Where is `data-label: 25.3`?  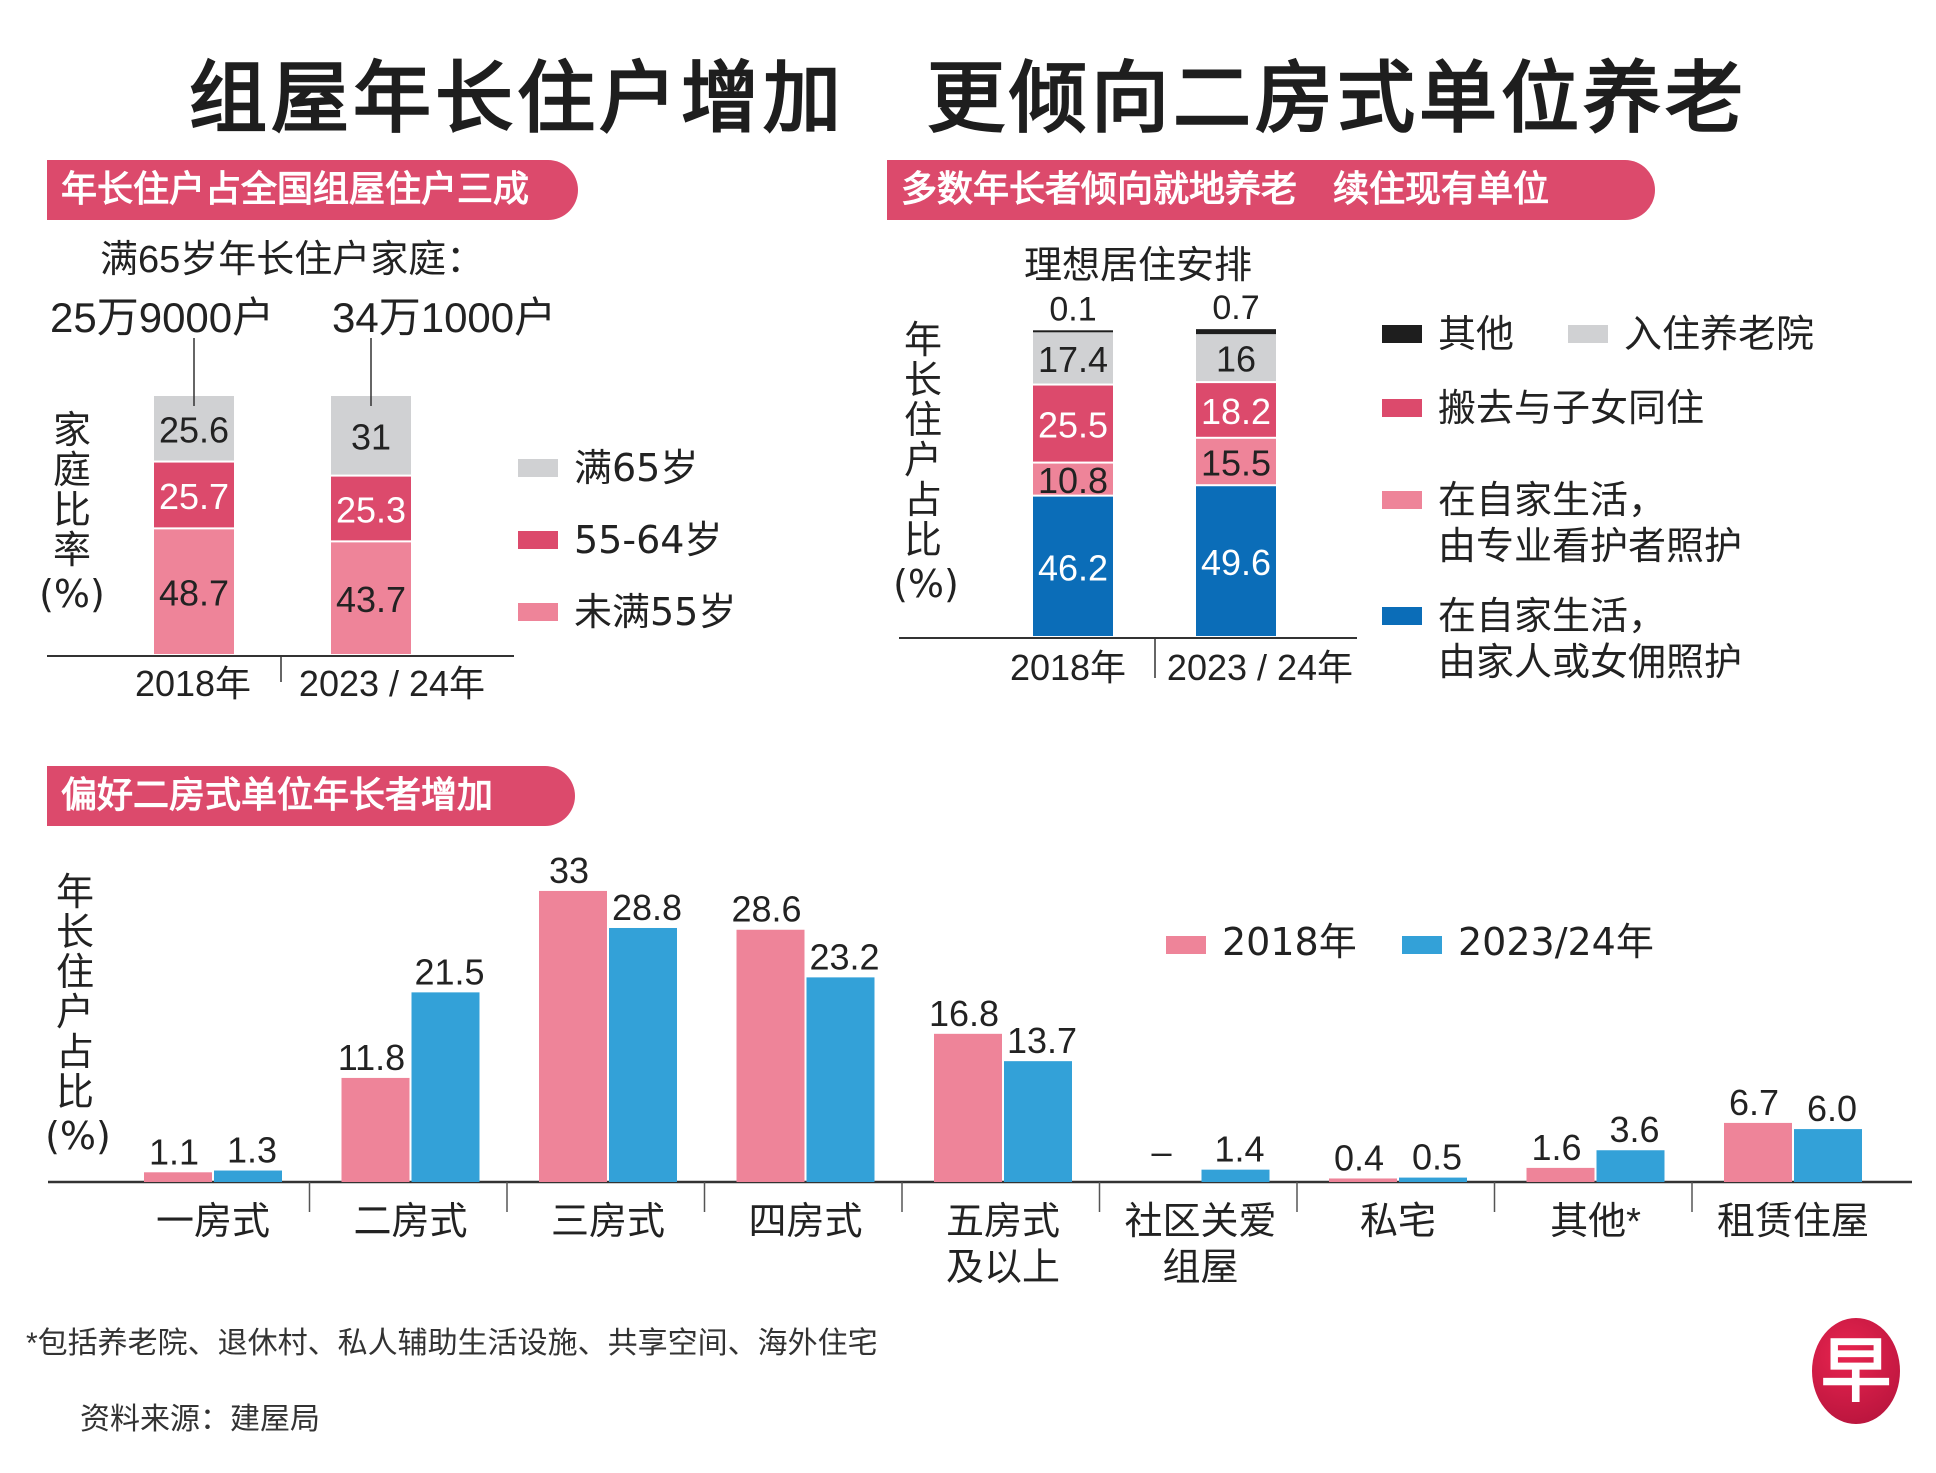
data-label: 25.3 is located at coordinates (371, 509).